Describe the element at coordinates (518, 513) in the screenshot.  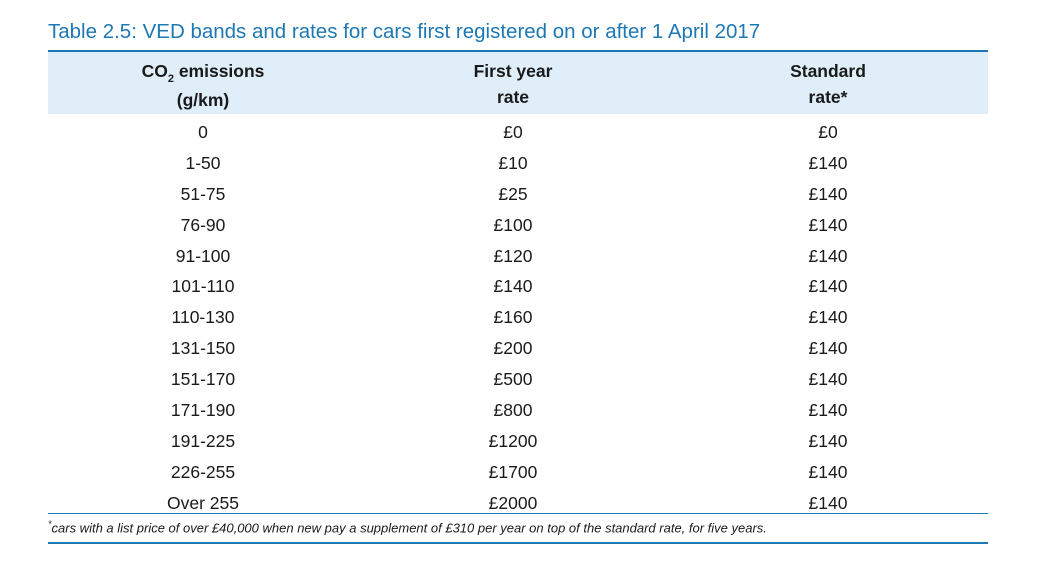
I see `table-bottom-divider` at that location.